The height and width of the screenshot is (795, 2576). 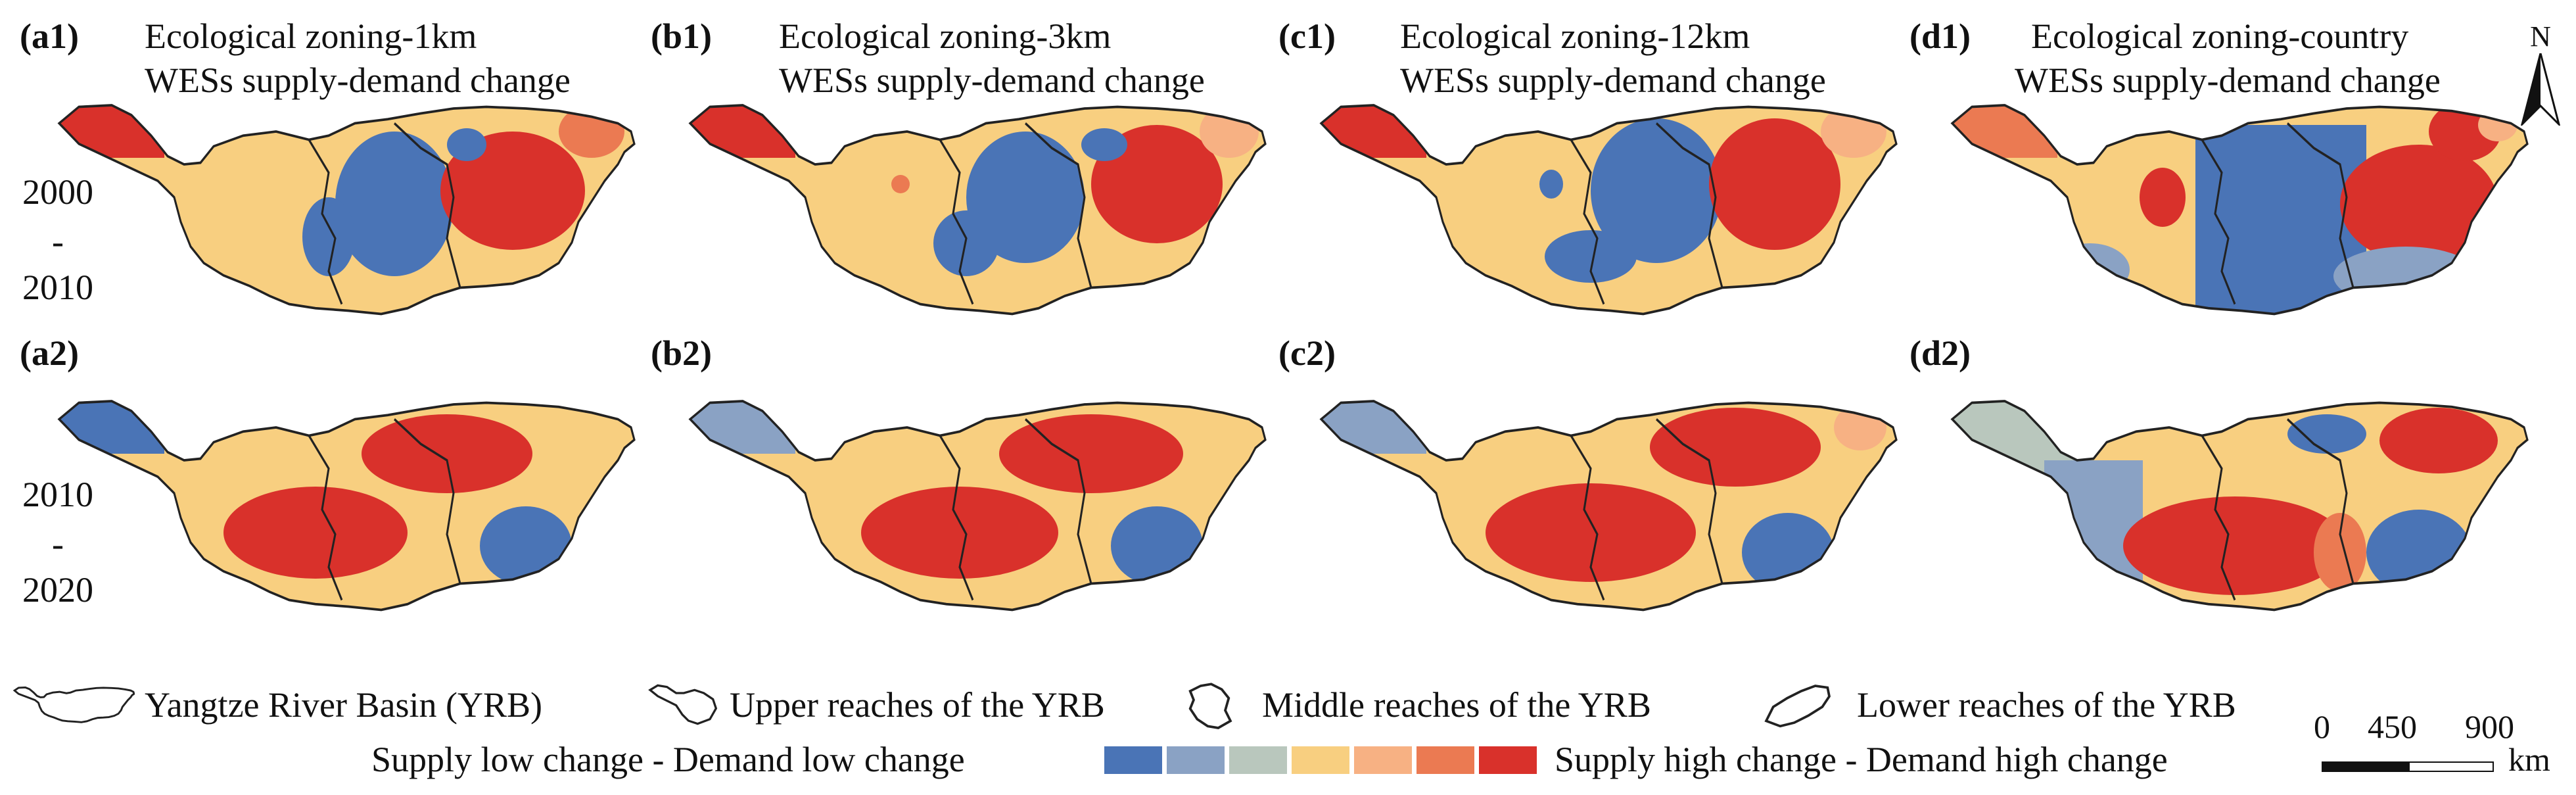 I want to click on map-c2, so click(x=1609, y=506).